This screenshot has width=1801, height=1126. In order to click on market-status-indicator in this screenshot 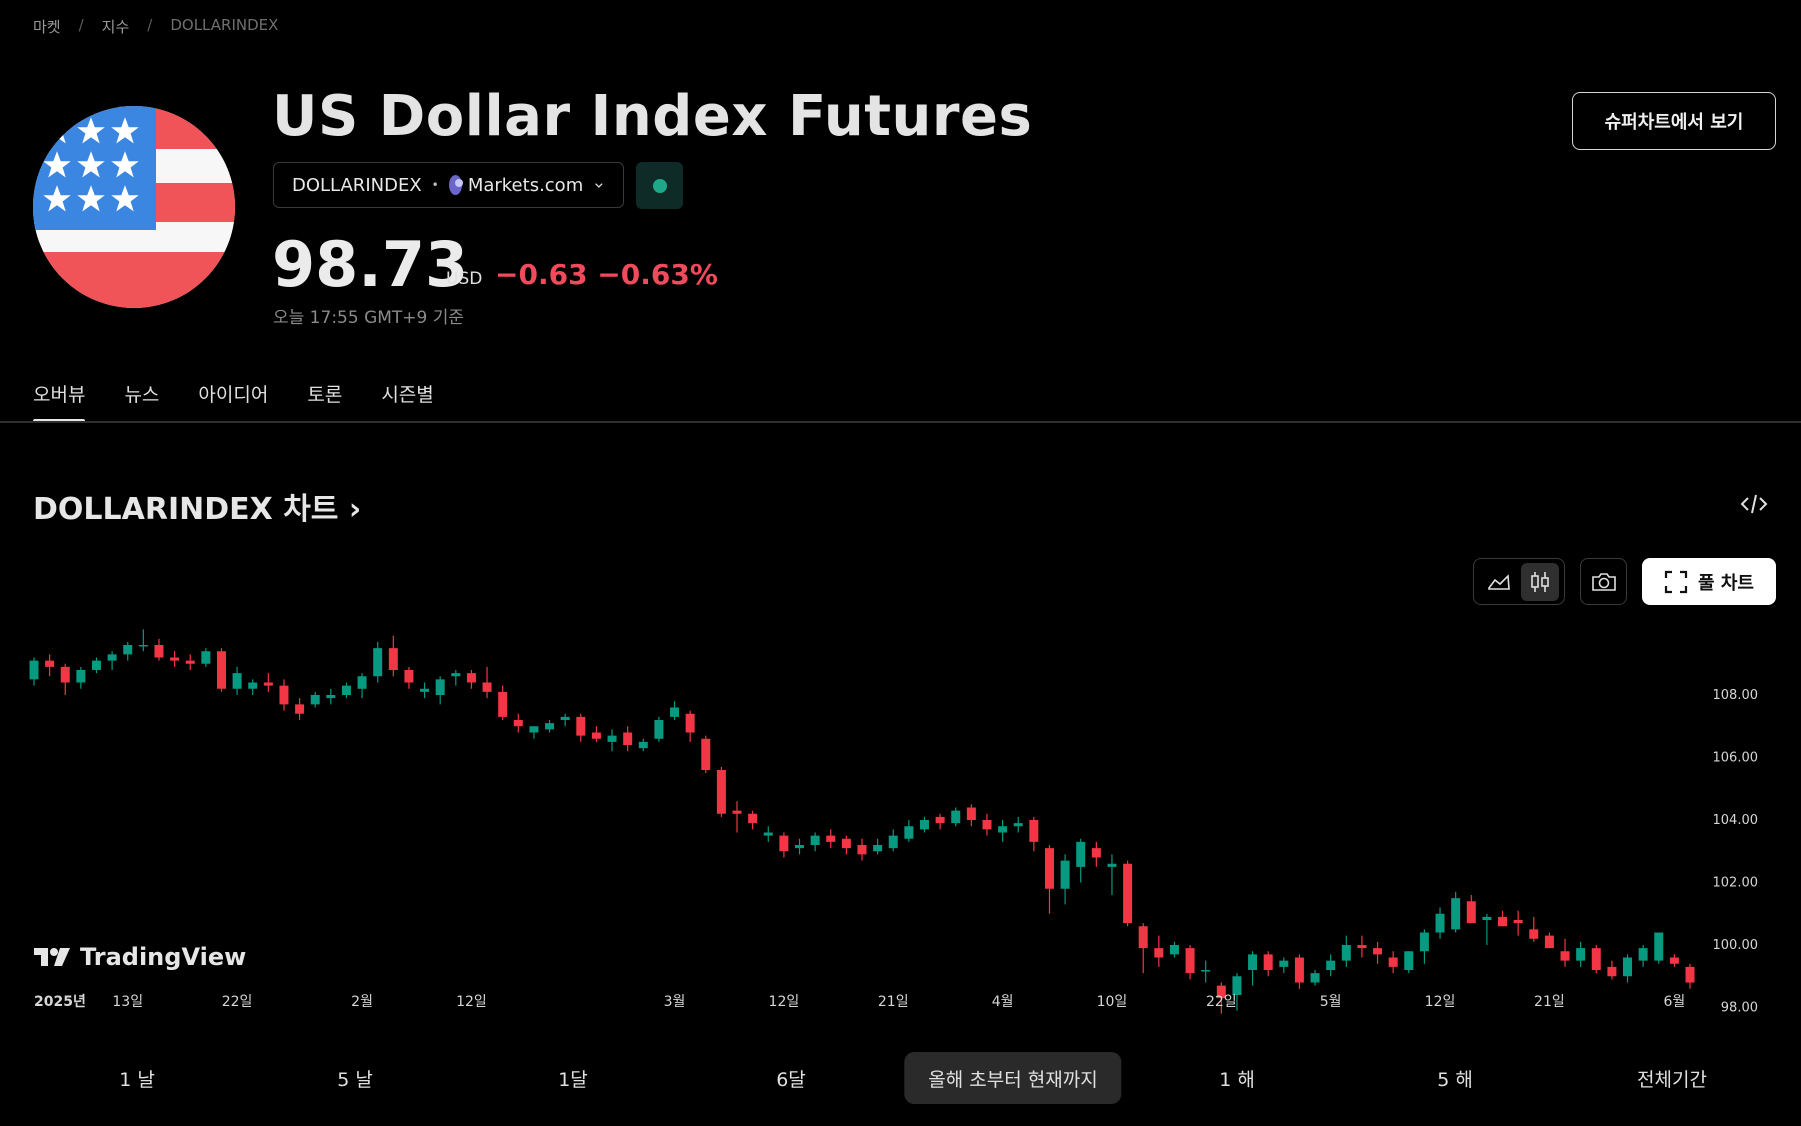, I will do `click(659, 185)`.